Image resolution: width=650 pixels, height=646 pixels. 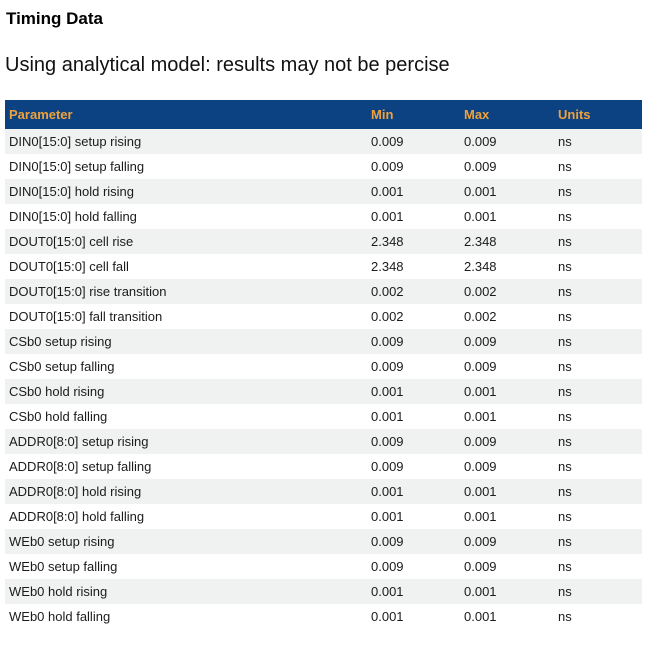 What do you see at coordinates (75, 491) in the screenshot?
I see `cell-parameter: ADDR0[8:0] hold rising` at bounding box center [75, 491].